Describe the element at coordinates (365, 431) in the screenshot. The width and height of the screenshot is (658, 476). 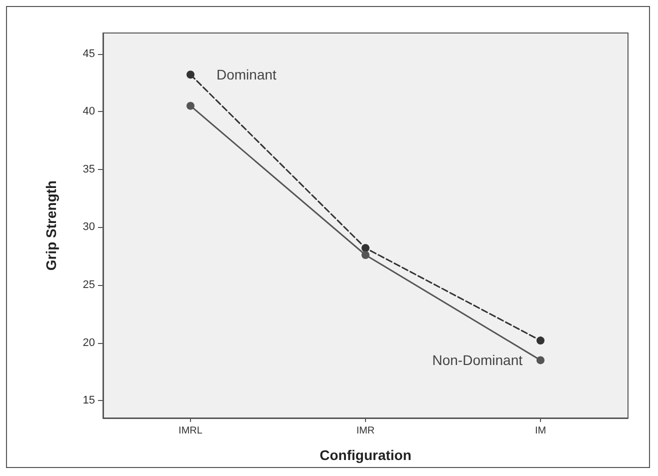
I see `x-tick-label: IMR` at that location.